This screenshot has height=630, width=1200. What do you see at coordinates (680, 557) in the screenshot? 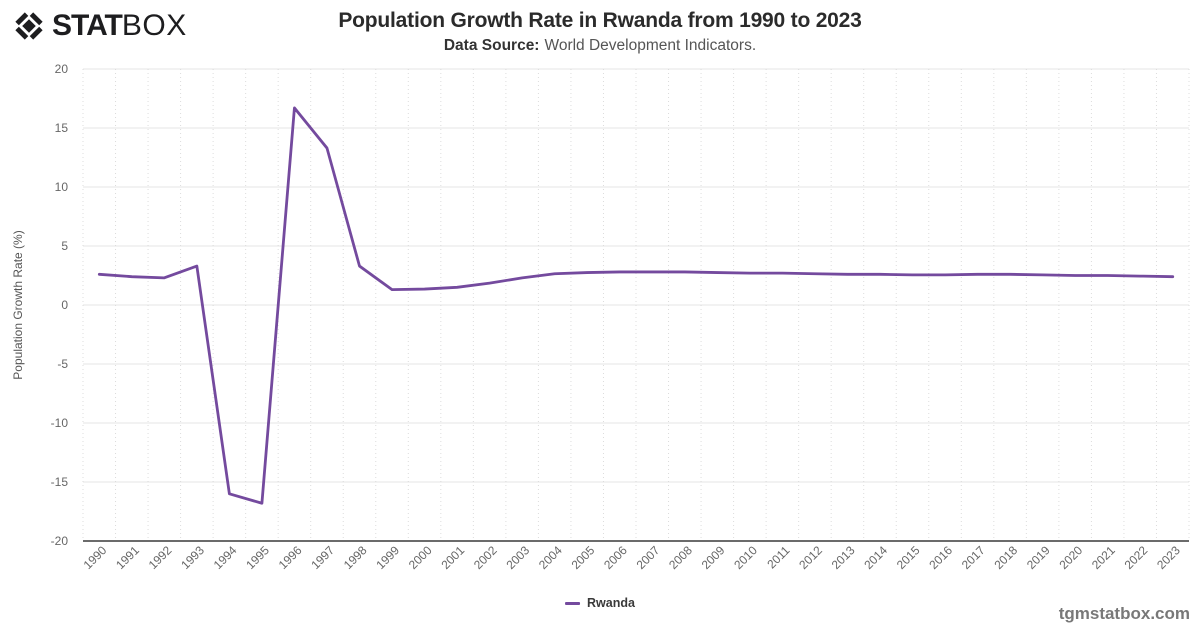
I see `x-tick-label: 2008` at bounding box center [680, 557].